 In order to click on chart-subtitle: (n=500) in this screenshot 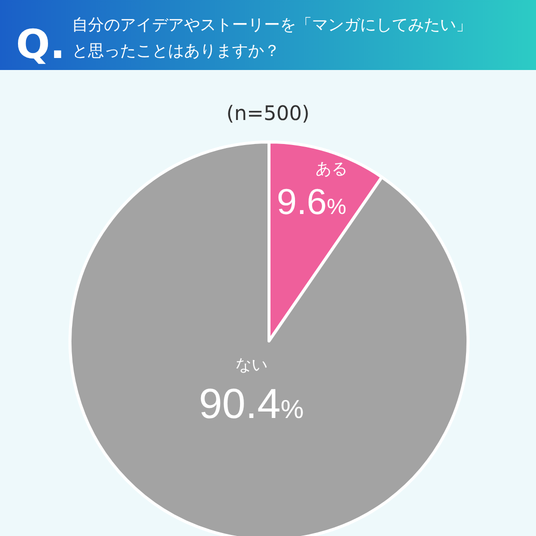, I will do `click(268, 113)`.